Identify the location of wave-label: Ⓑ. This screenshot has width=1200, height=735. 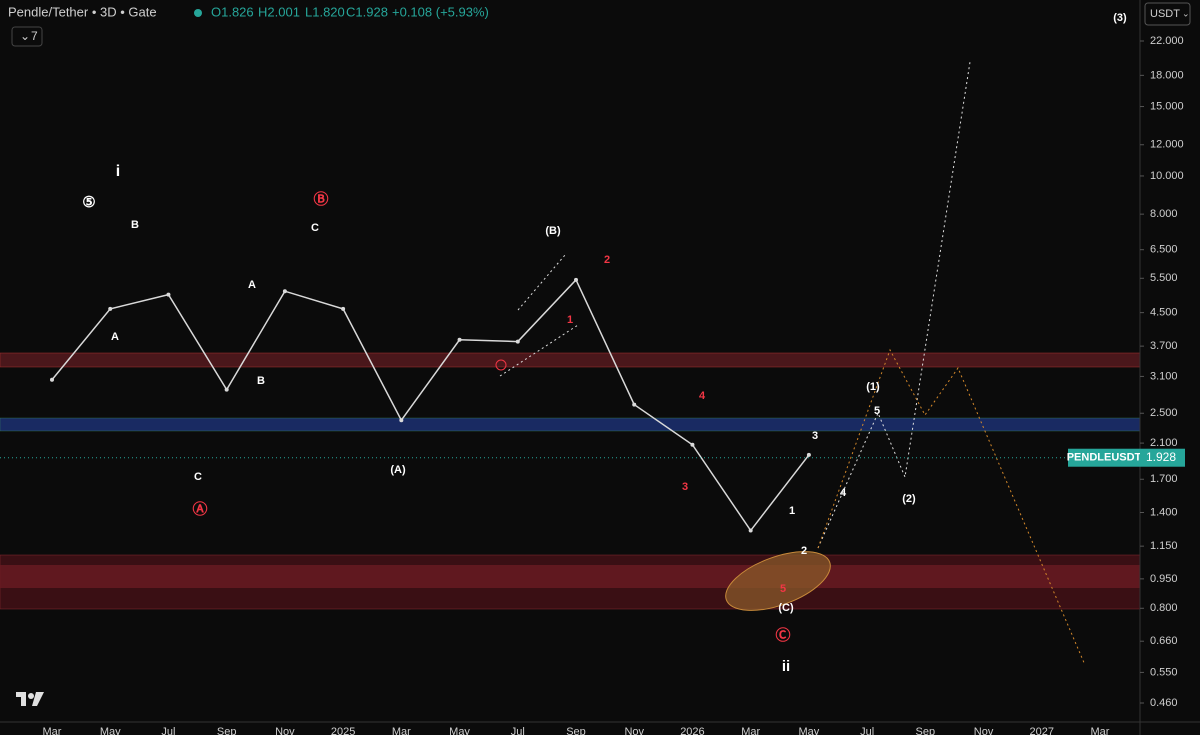
(320, 199).